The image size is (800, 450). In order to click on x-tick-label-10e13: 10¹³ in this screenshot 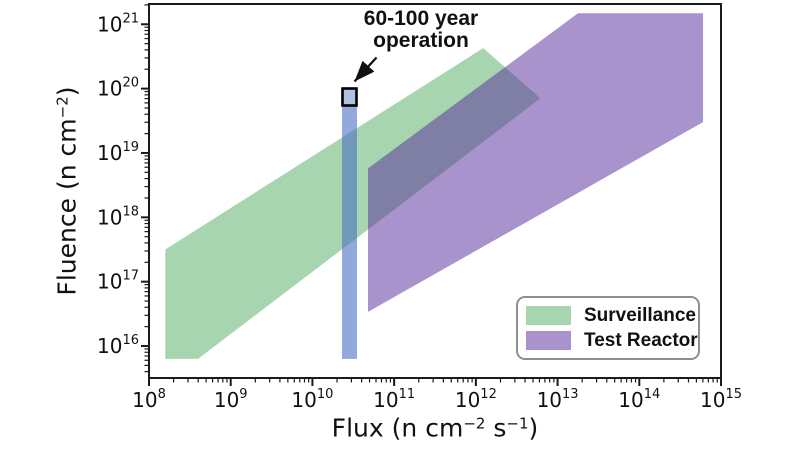, I will do `click(558, 399)`.